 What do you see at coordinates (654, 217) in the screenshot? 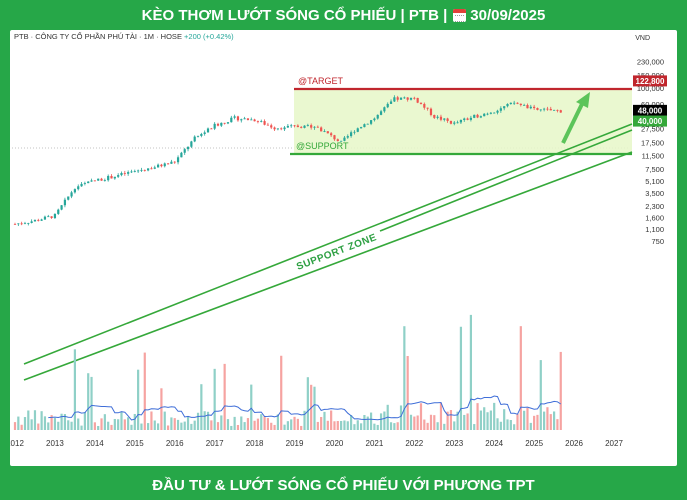
I see `price-axis-label: 1,600` at bounding box center [654, 217].